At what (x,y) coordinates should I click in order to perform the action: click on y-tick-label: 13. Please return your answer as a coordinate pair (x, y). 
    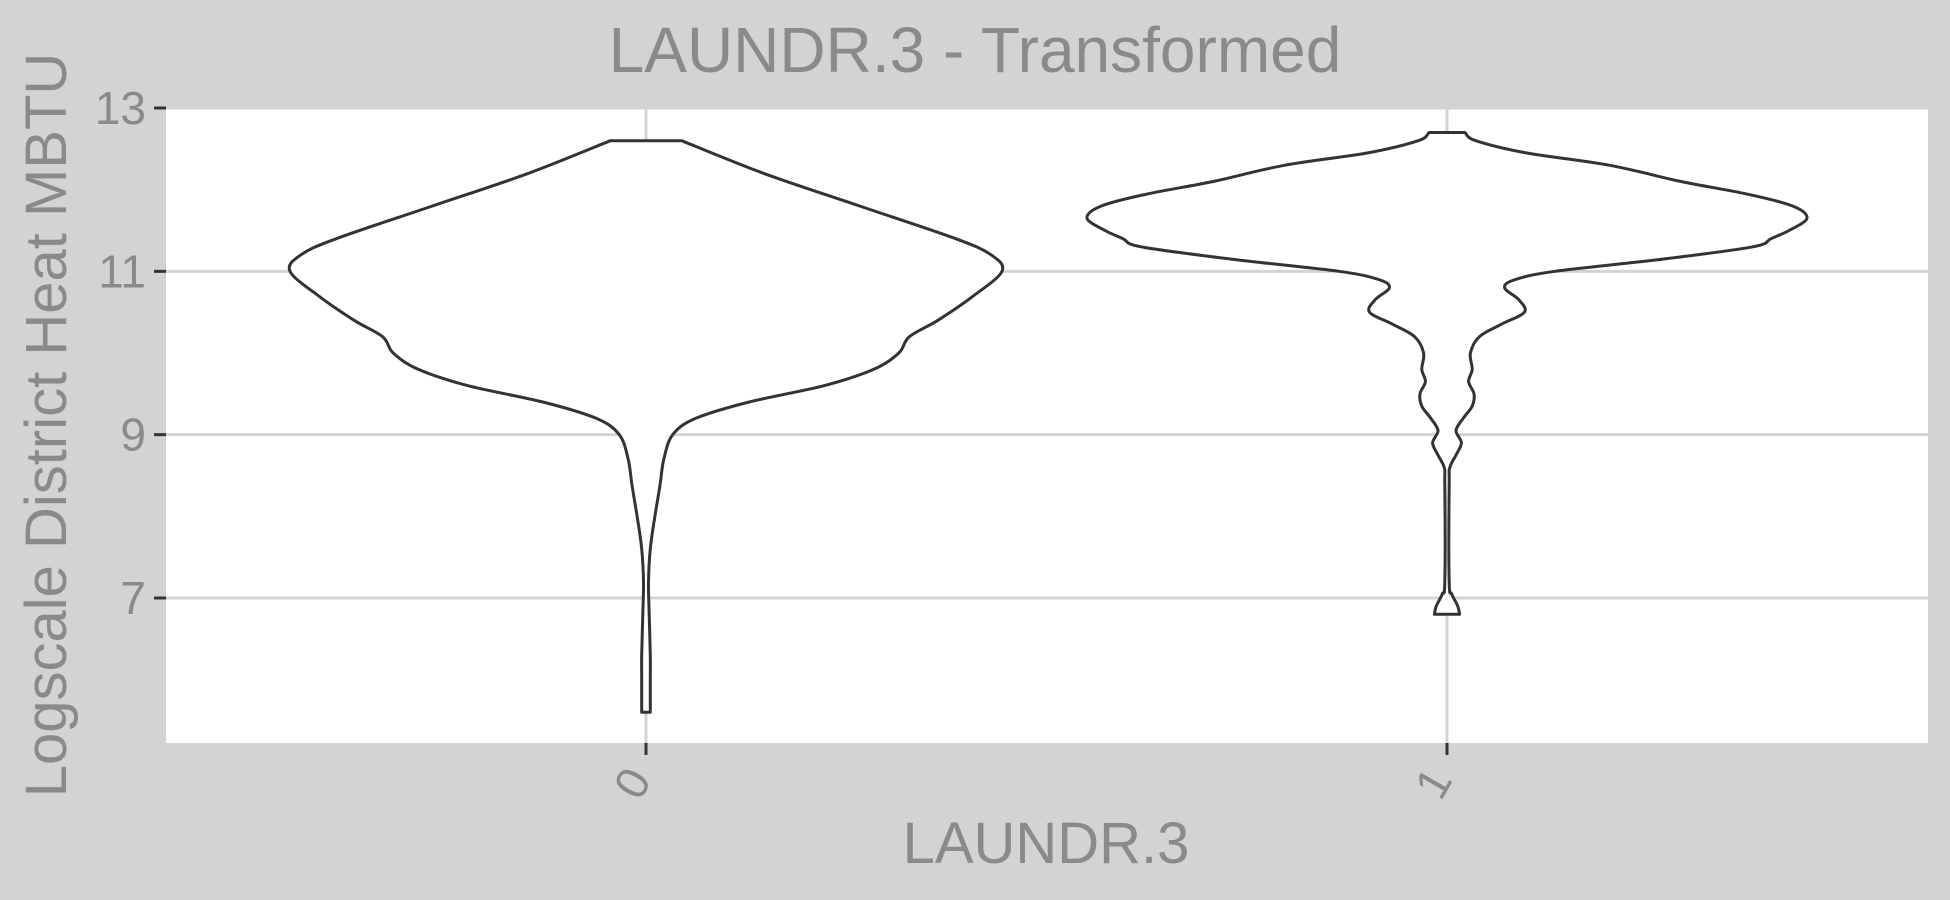
    Looking at the image, I should click on (120, 108).